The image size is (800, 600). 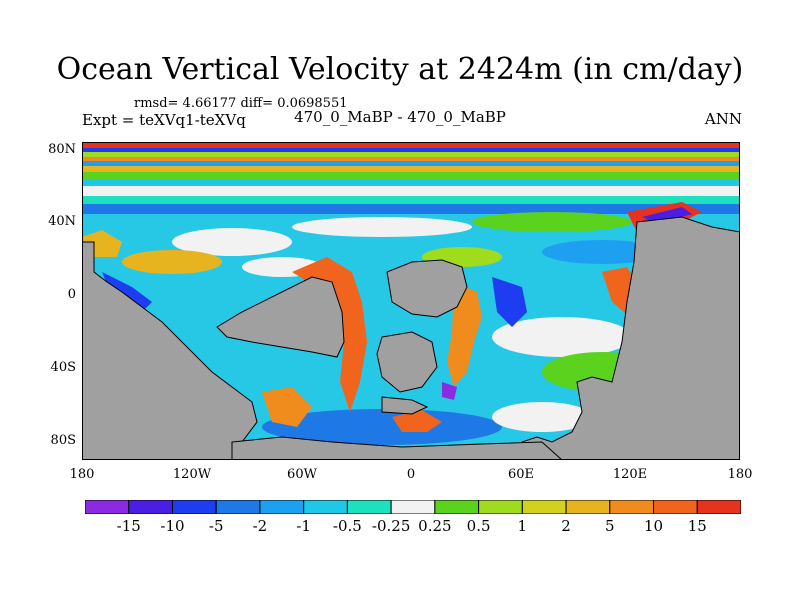 I want to click on colorbar-label: -0.25, so click(x=391, y=526).